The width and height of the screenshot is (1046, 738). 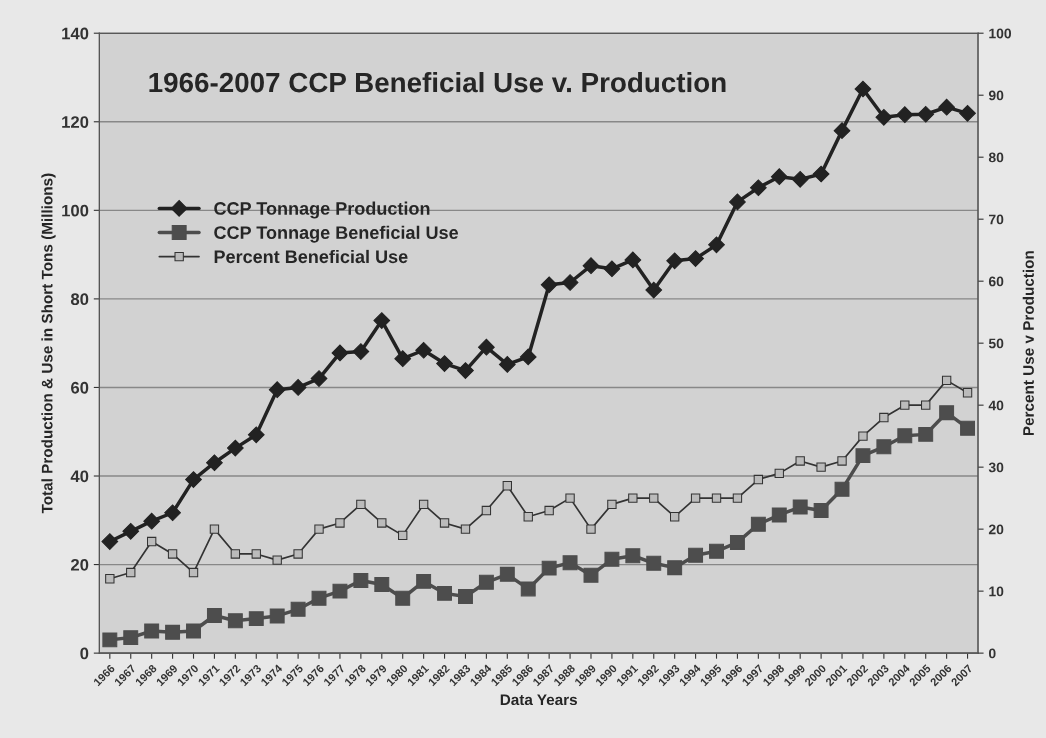 What do you see at coordinates (996, 157) in the screenshot?
I see `y2-tick-label: 80` at bounding box center [996, 157].